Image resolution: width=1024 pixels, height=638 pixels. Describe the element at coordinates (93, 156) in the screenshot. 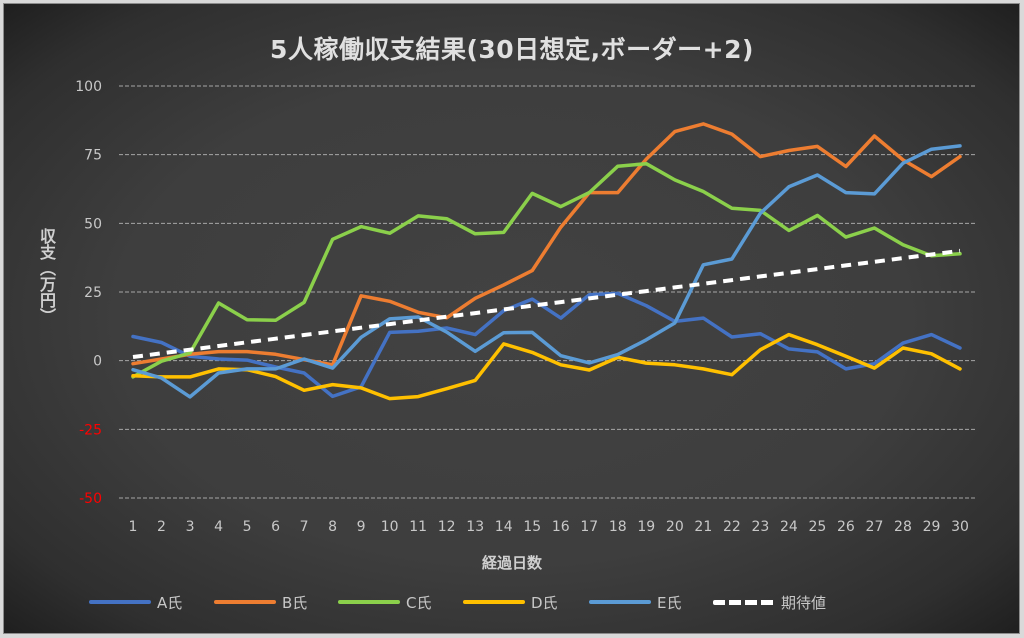

I see `y-tick-label: 75` at that location.